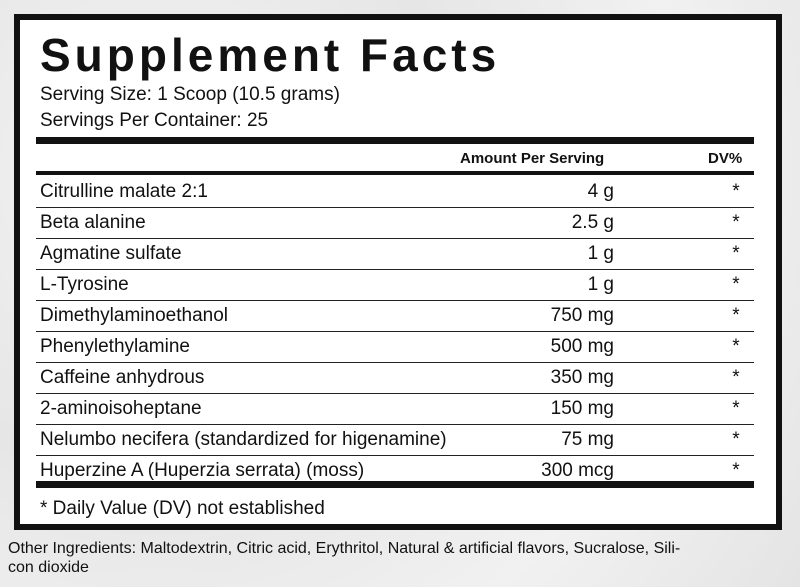 Image resolution: width=800 pixels, height=587 pixels. I want to click on table-row: Beta alanine 2.5 g *, so click(395, 223).